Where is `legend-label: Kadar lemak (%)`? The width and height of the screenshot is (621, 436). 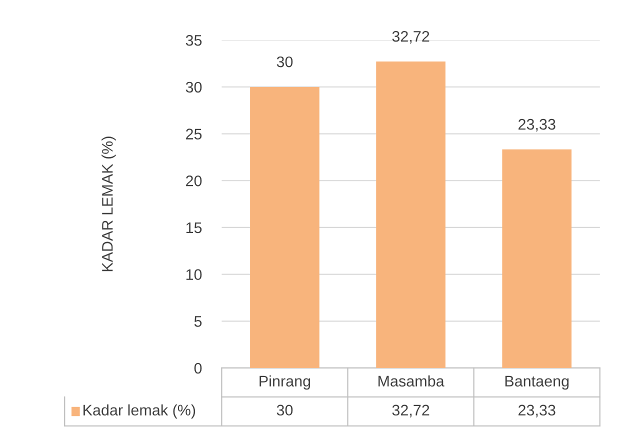
legend-label: Kadar lemak (%) is located at coordinates (140, 411).